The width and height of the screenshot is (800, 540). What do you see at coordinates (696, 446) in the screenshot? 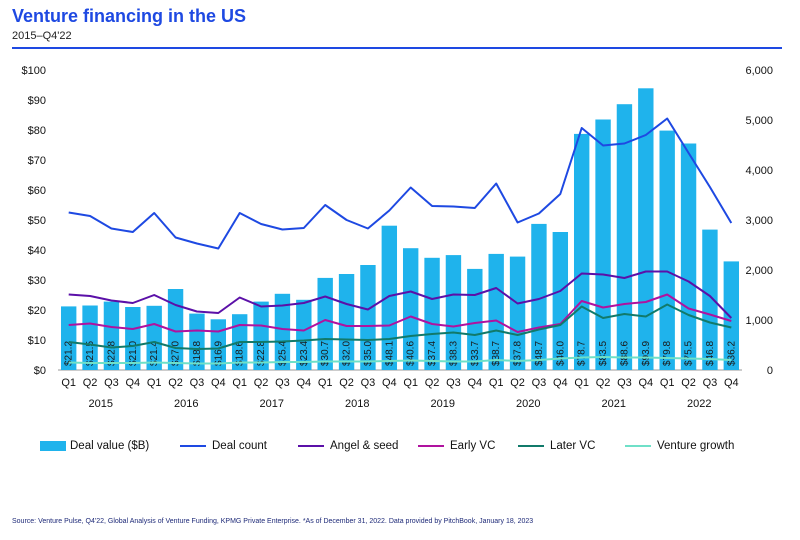
I see `legend-label: Venture growth` at bounding box center [696, 446].